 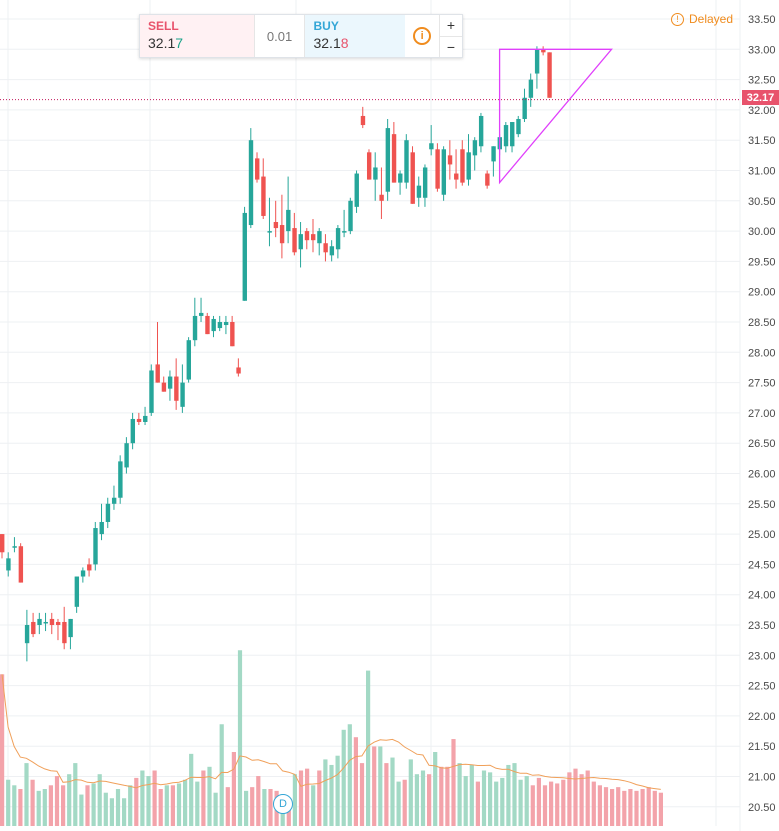 What do you see at coordinates (762, 717) in the screenshot?
I see `y-tick-label: 22.00` at bounding box center [762, 717].